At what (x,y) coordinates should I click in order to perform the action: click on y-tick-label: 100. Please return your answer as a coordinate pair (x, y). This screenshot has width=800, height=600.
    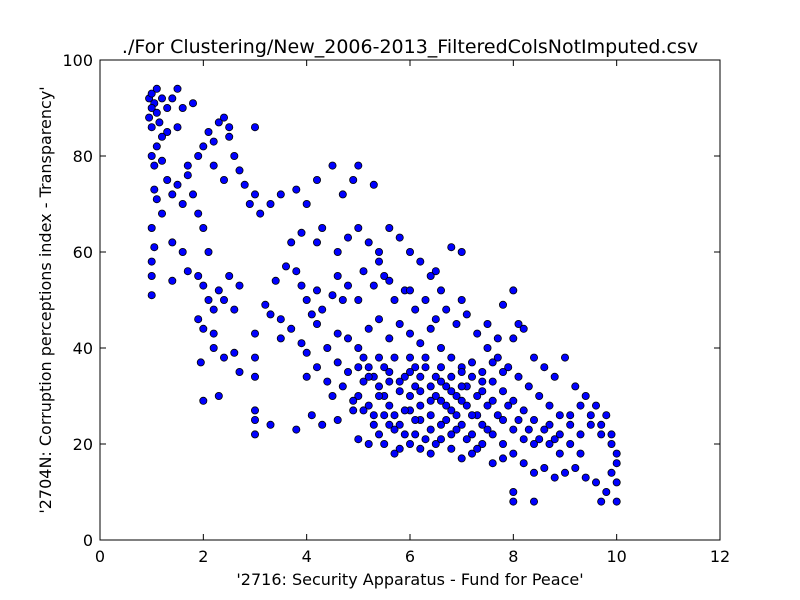
    Looking at the image, I should click on (77, 60).